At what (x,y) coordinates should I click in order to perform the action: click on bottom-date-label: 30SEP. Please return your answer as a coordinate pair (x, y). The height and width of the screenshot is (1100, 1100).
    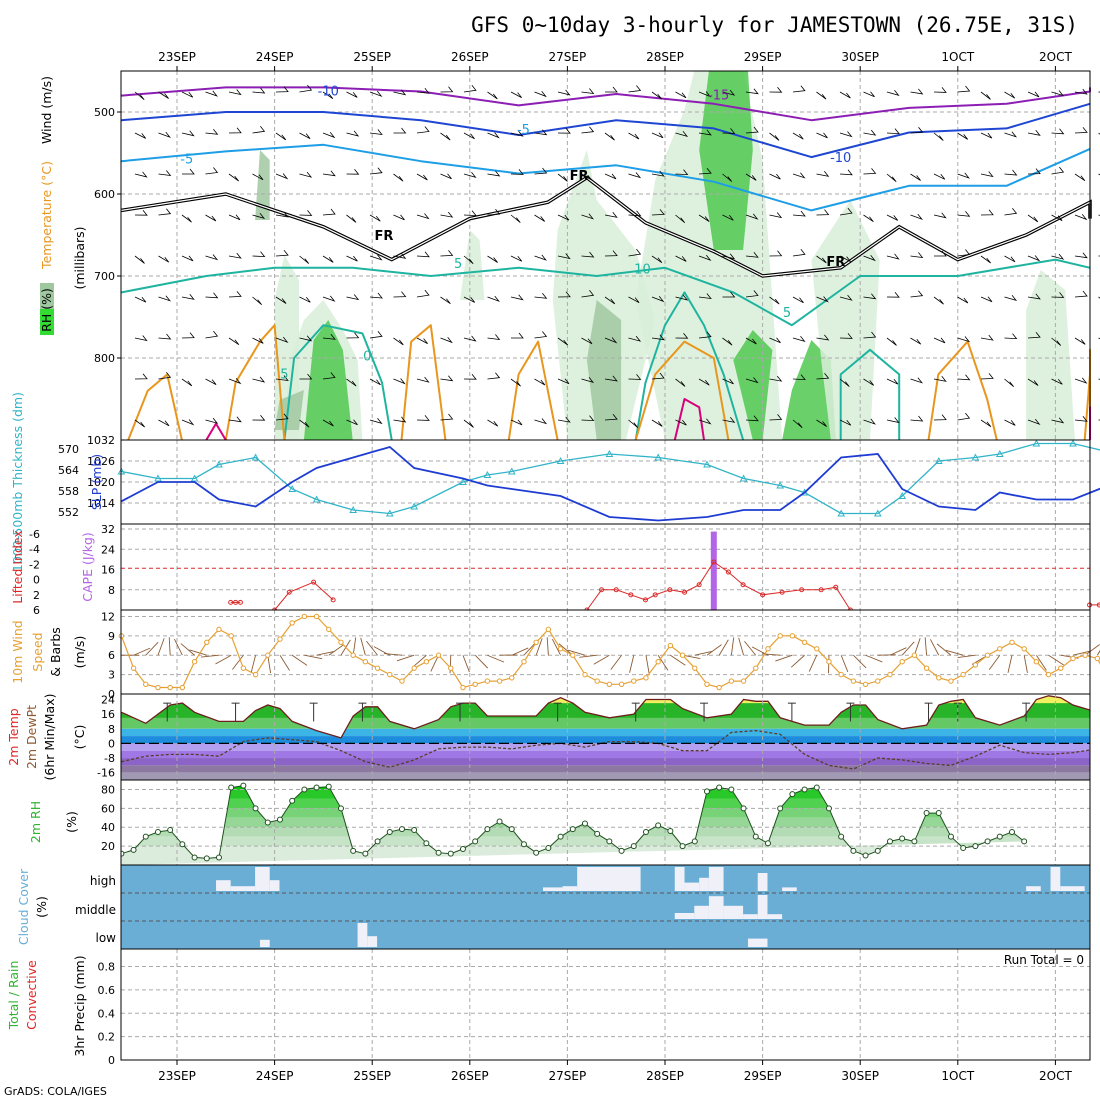
    Looking at the image, I should click on (860, 1076).